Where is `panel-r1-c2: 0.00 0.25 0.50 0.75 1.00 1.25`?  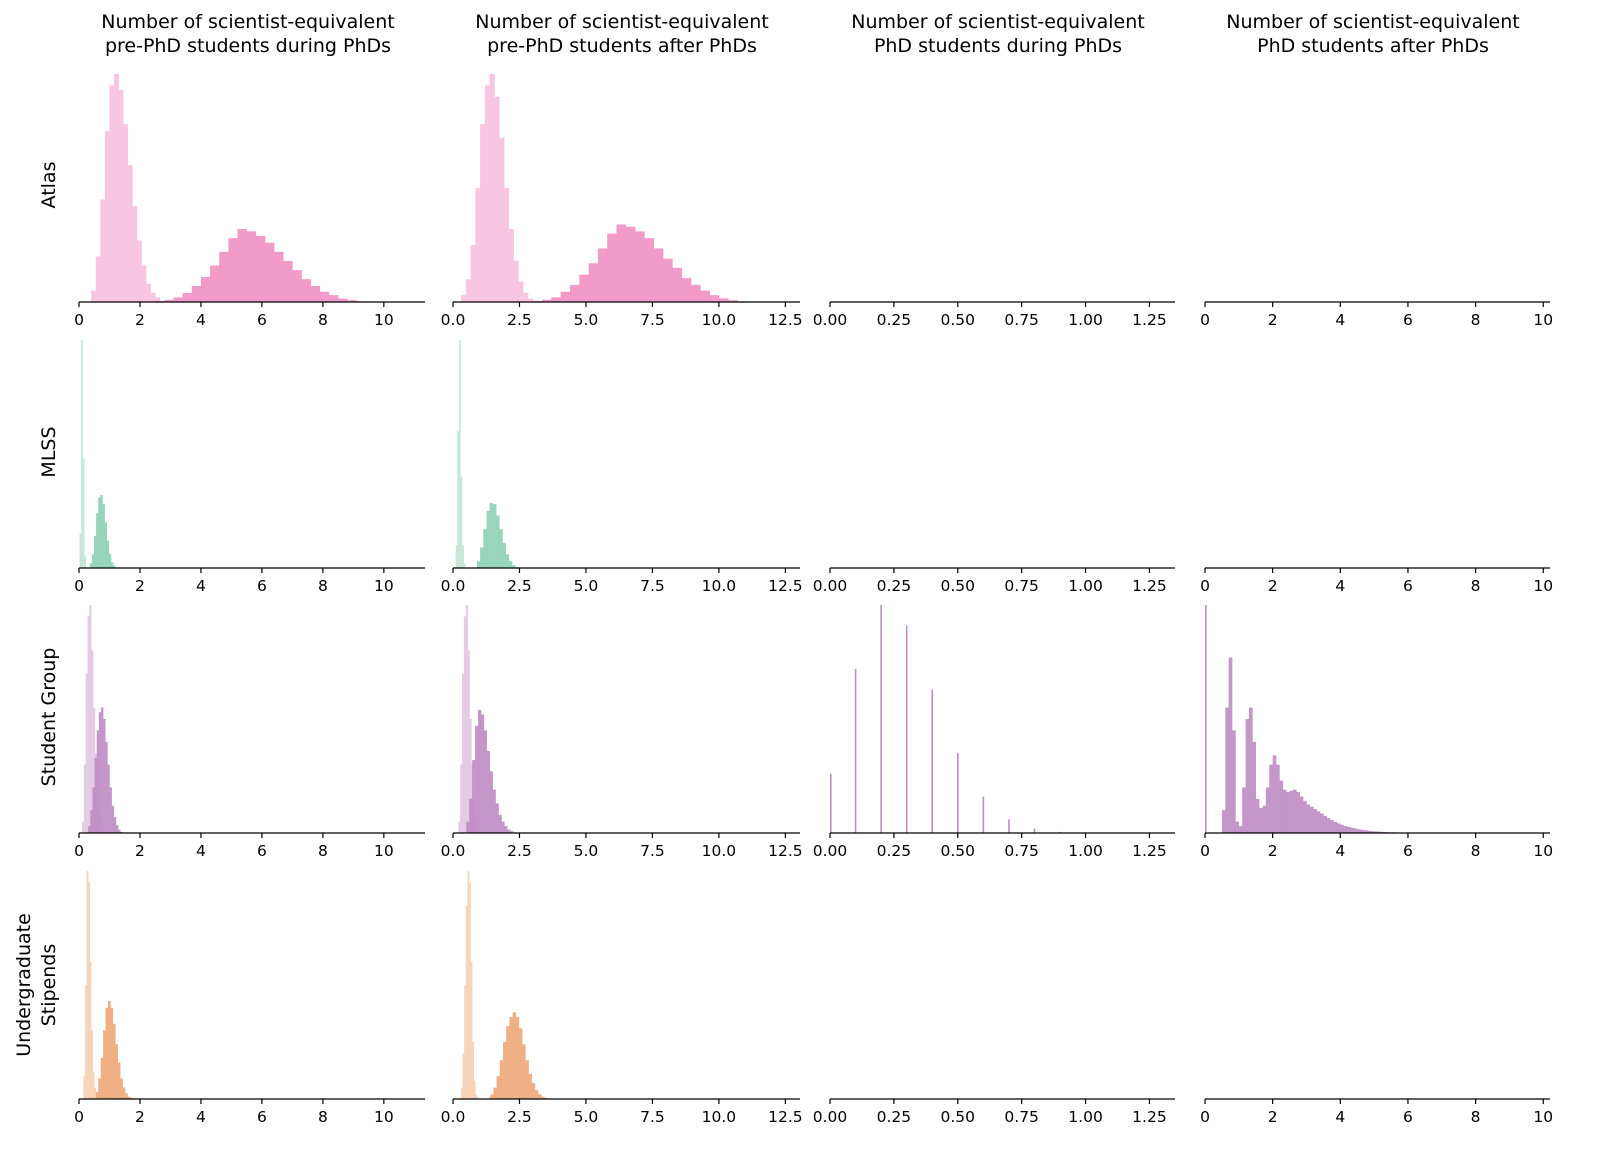 panel-r1-c2: 0.00 0.25 0.50 0.75 1.00 1.25 is located at coordinates (994, 581).